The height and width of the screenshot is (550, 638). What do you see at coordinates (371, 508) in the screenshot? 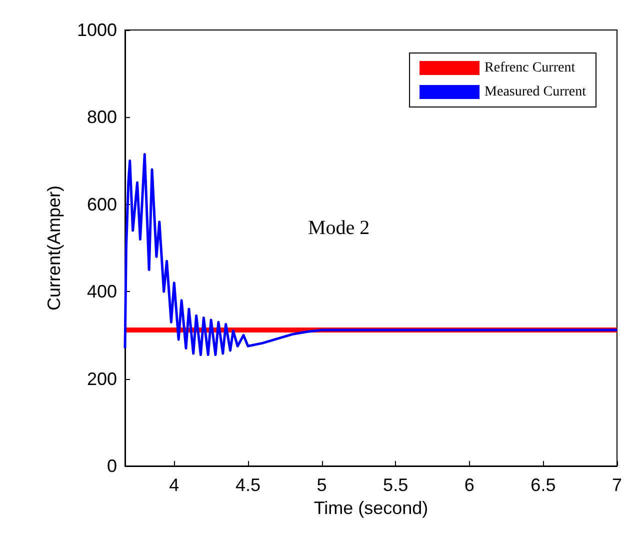
I see `x-axis-title: Time (second)` at bounding box center [371, 508].